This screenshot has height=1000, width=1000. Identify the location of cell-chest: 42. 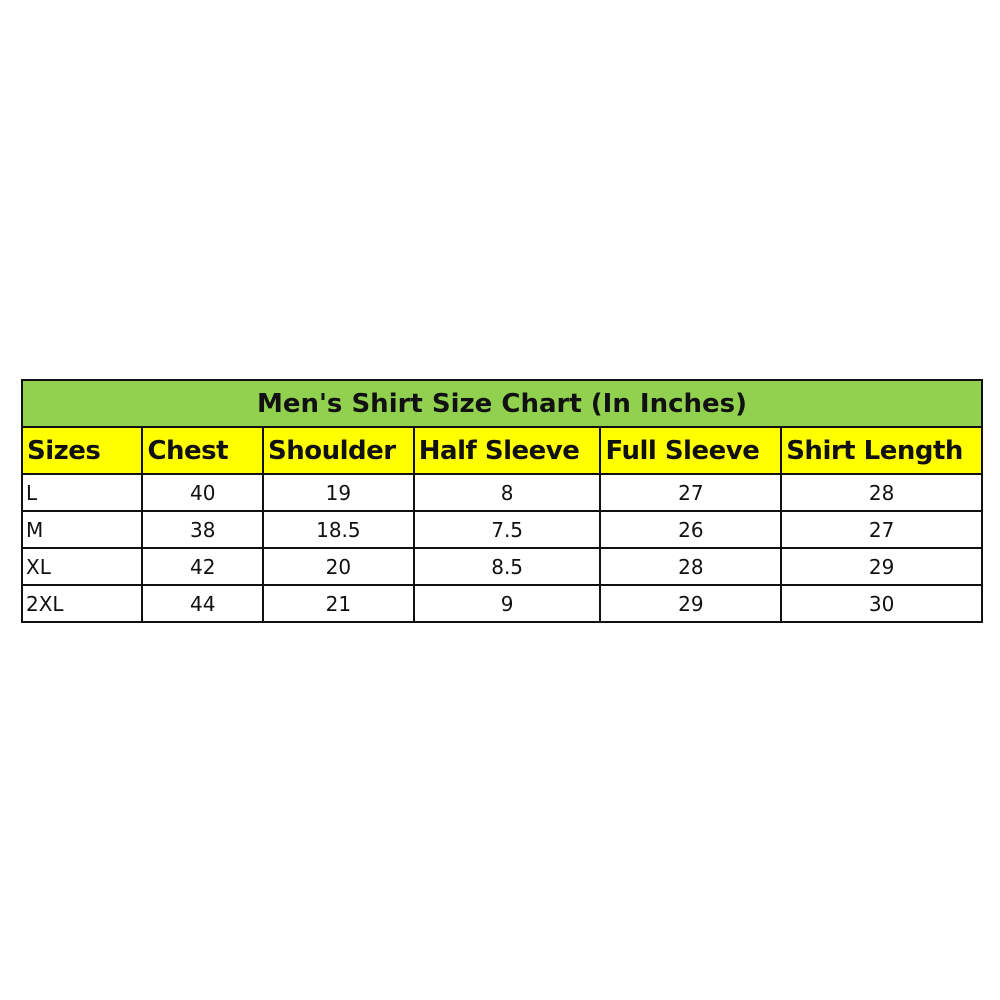
(202, 566).